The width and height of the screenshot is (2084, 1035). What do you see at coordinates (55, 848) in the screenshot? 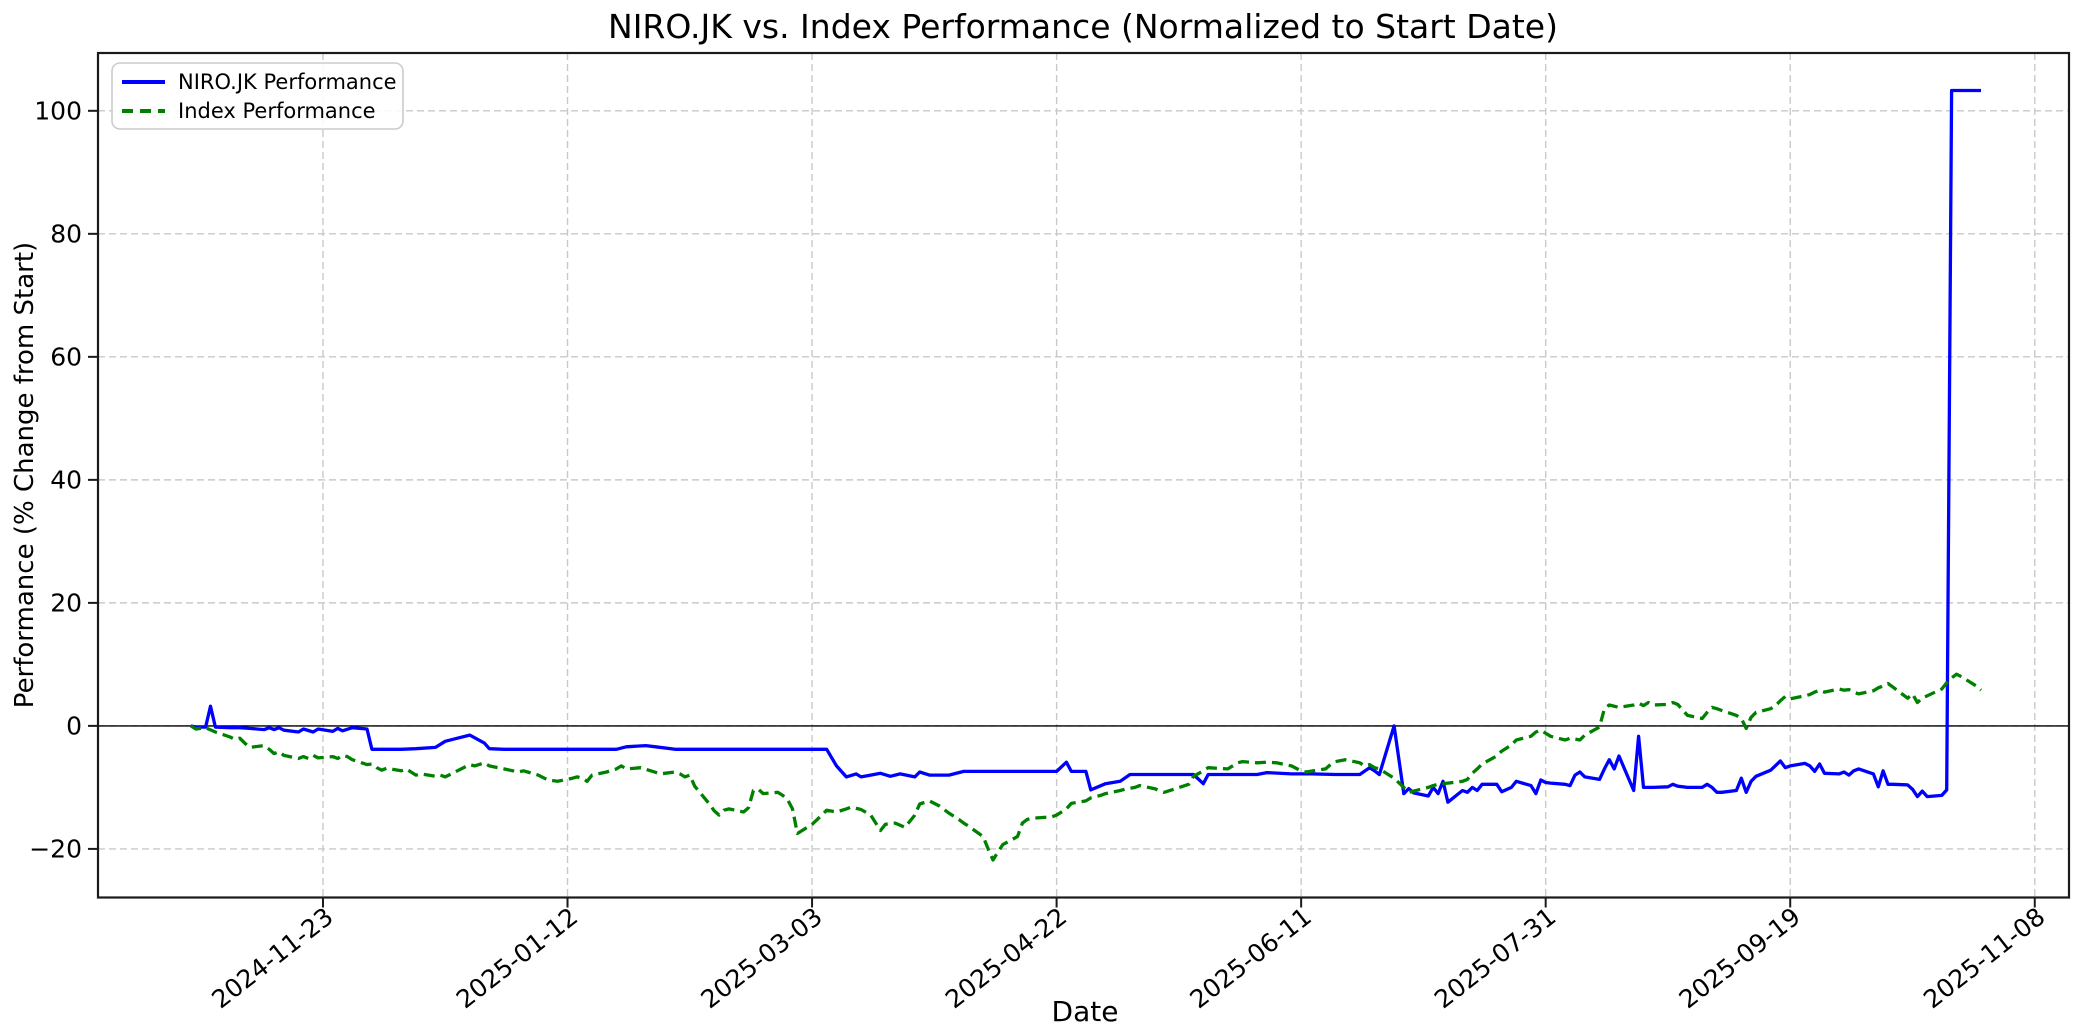
I see `y-tick-label: −20` at bounding box center [55, 848].